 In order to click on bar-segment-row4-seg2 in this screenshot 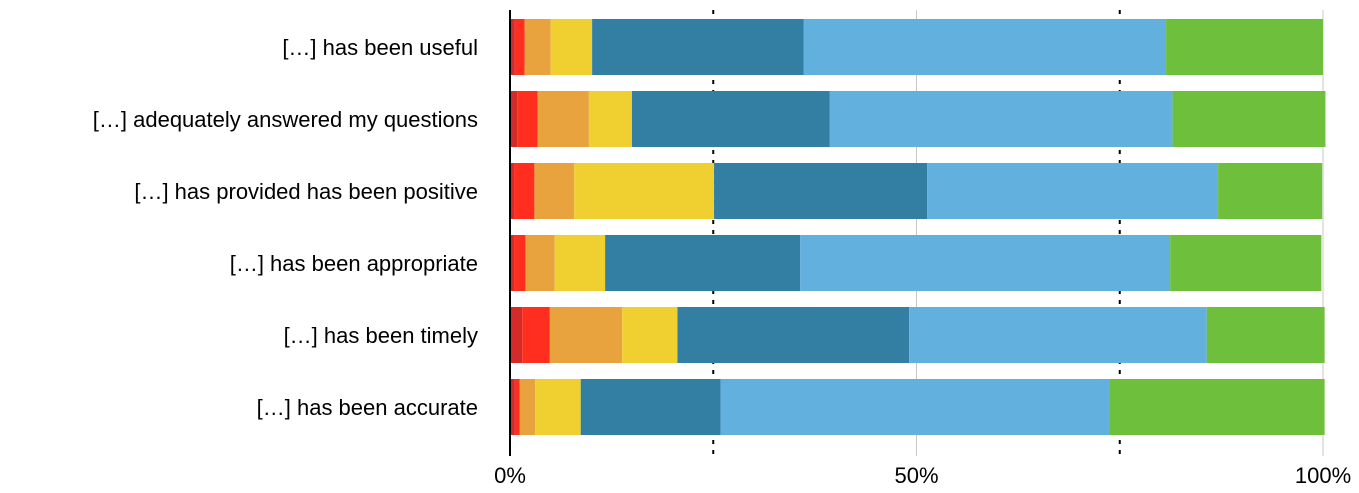, I will do `click(520, 263)`.